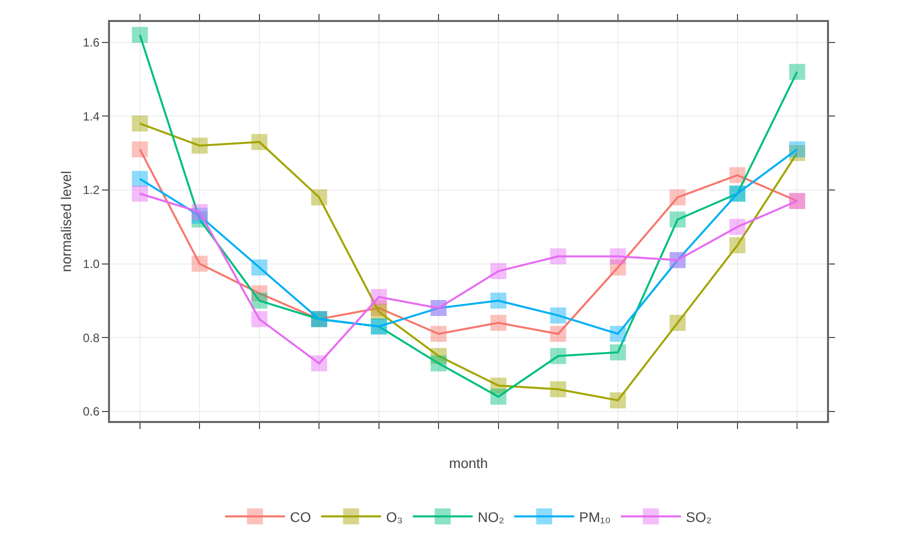  Describe the element at coordinates (91, 43) in the screenshot. I see `y-tick-label: 1.6` at that location.